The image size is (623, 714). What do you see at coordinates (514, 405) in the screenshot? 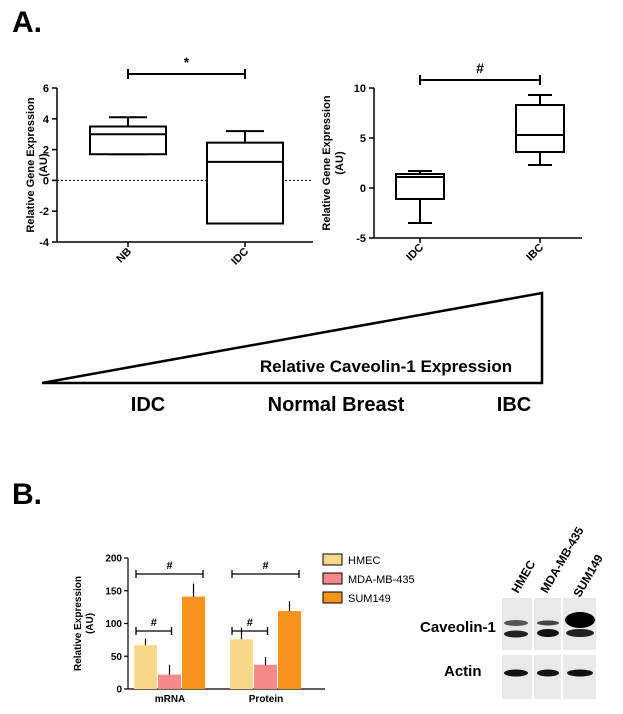
I see `wedge-label-ibc: IBC` at bounding box center [514, 405].